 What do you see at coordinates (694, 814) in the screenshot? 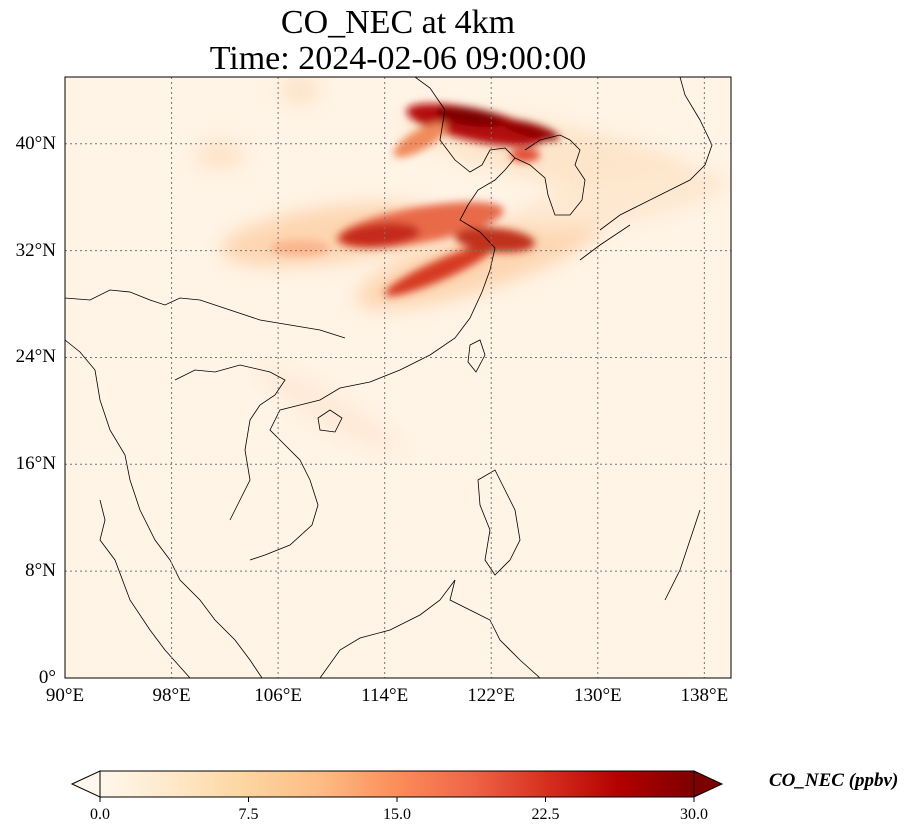
I see `colorbar-tick-label: 30.0` at bounding box center [694, 814].